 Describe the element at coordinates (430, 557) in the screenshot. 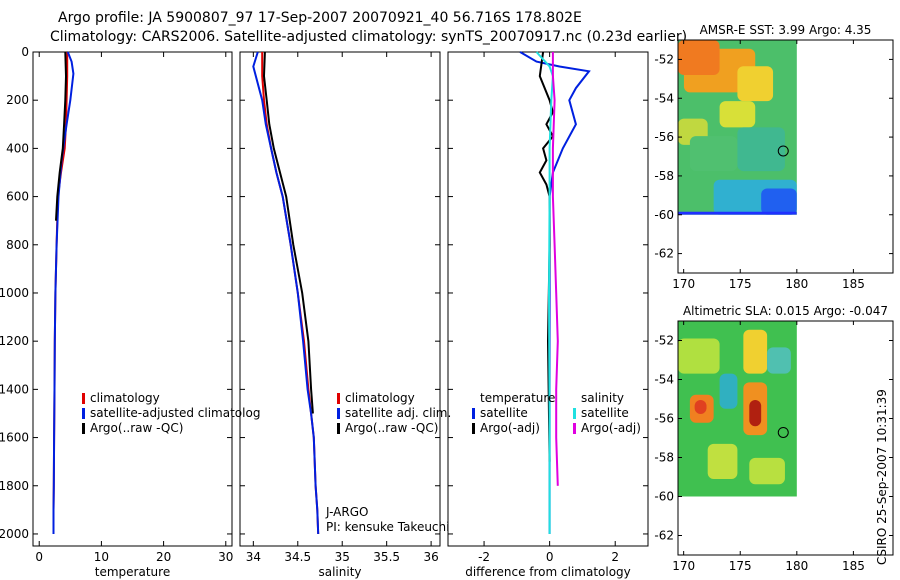

I see `x-tick-label: 36` at that location.